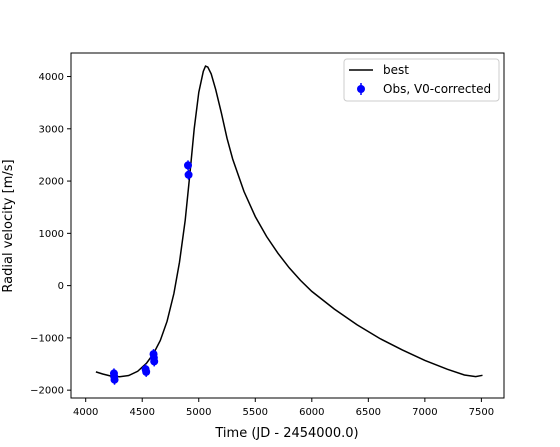 The width and height of the screenshot is (560, 447). I want to click on legend: best Obs, V0-corrected, so click(421, 80).